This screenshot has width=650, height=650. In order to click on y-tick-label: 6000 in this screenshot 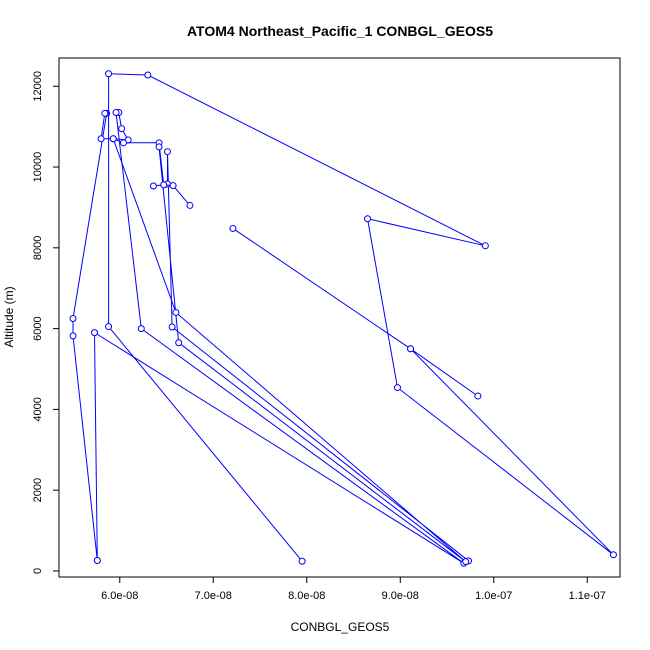, I will do `click(38, 328)`.